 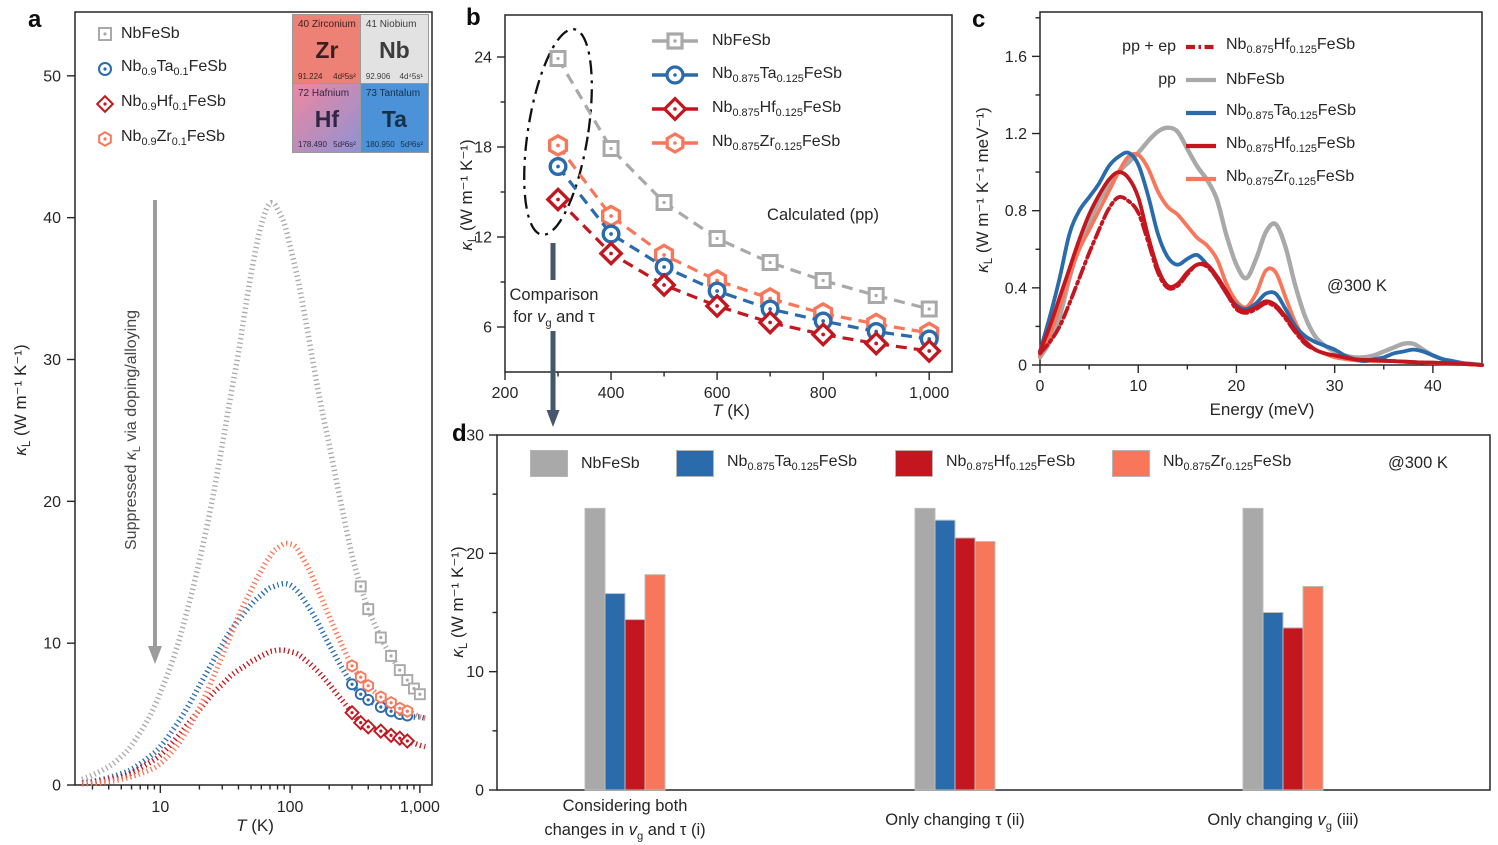 I want to click on element-number-name: 73 Tantalum, so click(x=393, y=93).